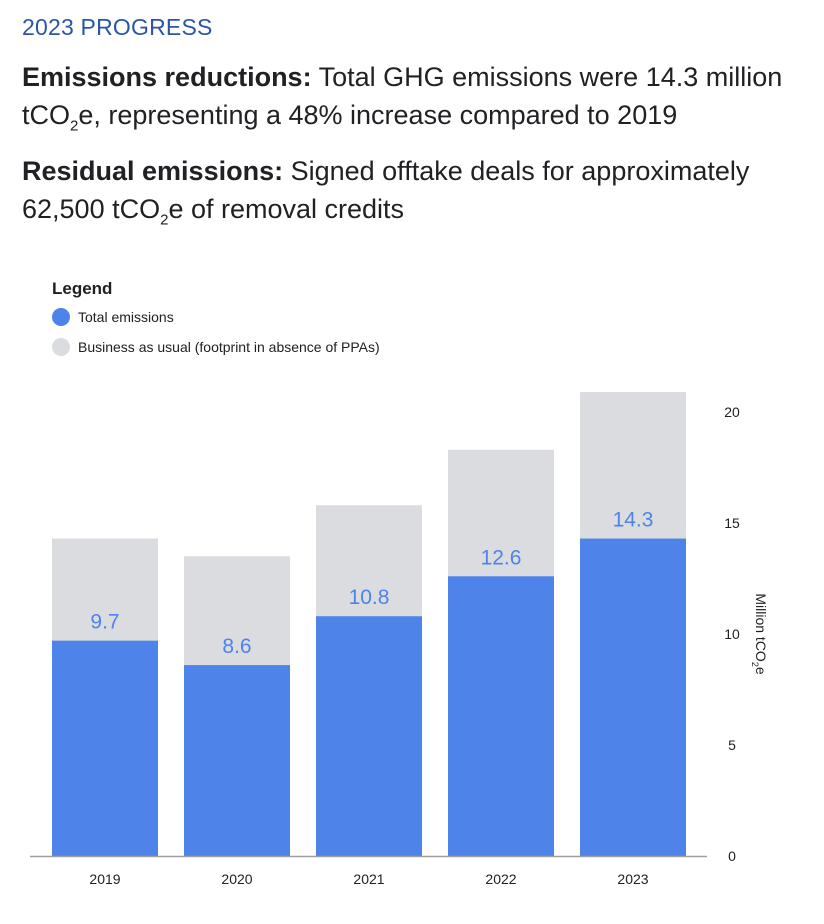 Image resolution: width=824 pixels, height=924 pixels. I want to click on bar-total-2021, so click(369, 736).